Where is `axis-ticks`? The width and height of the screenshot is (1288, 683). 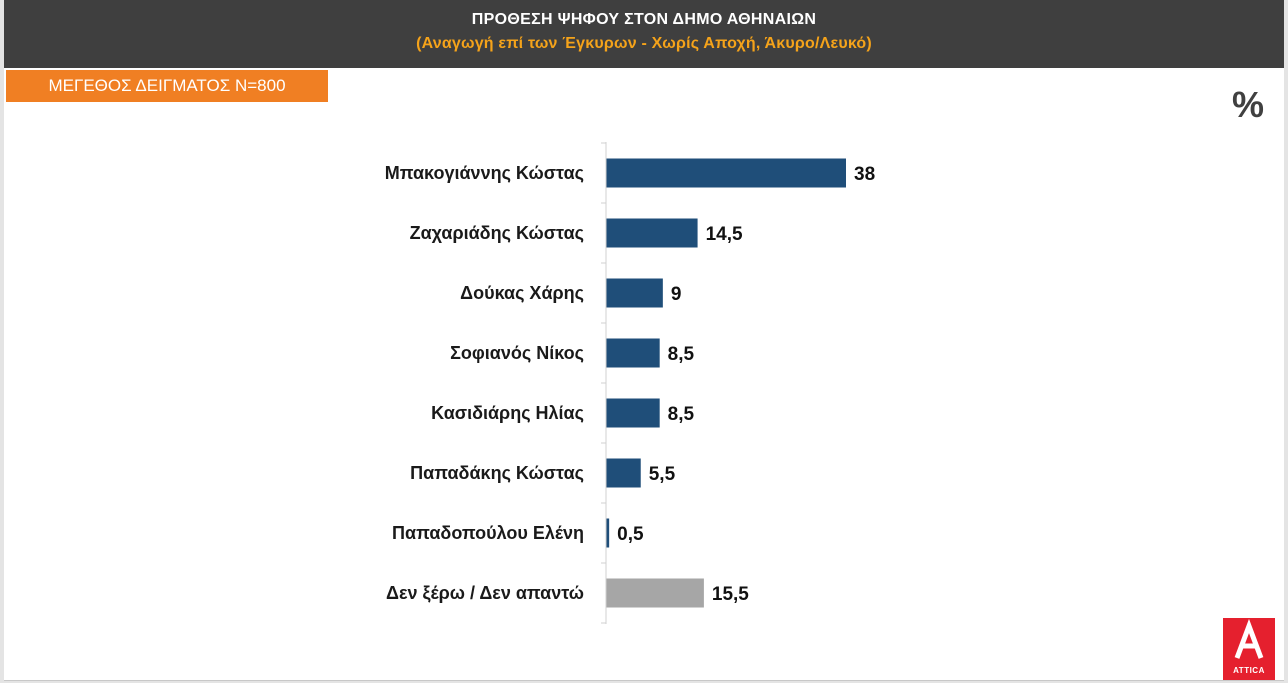 axis-ticks is located at coordinates (603, 383).